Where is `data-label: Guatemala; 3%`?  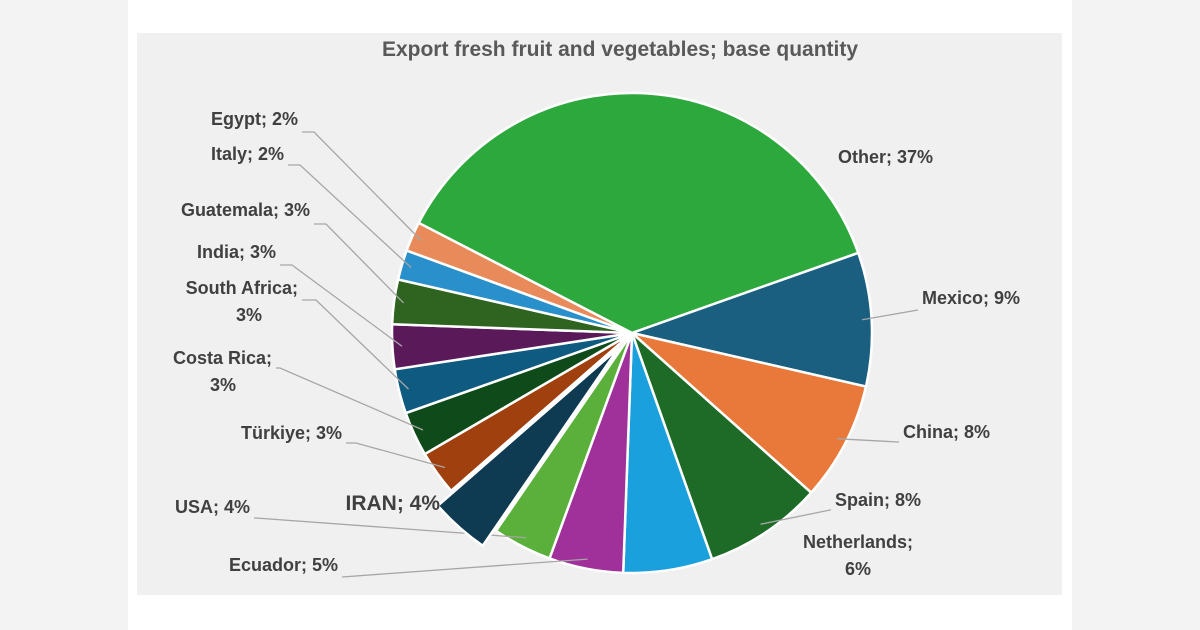
data-label: Guatemala; 3% is located at coordinates (245, 210).